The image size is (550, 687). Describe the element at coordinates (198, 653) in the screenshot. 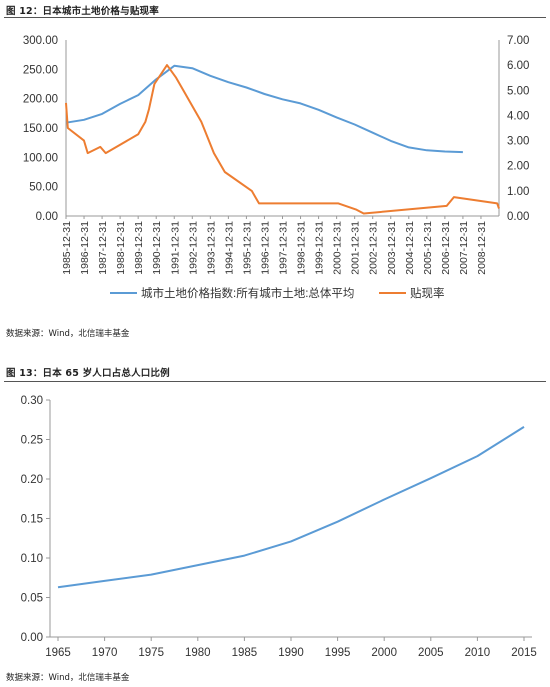

I see `x-tick-label: 1980` at that location.